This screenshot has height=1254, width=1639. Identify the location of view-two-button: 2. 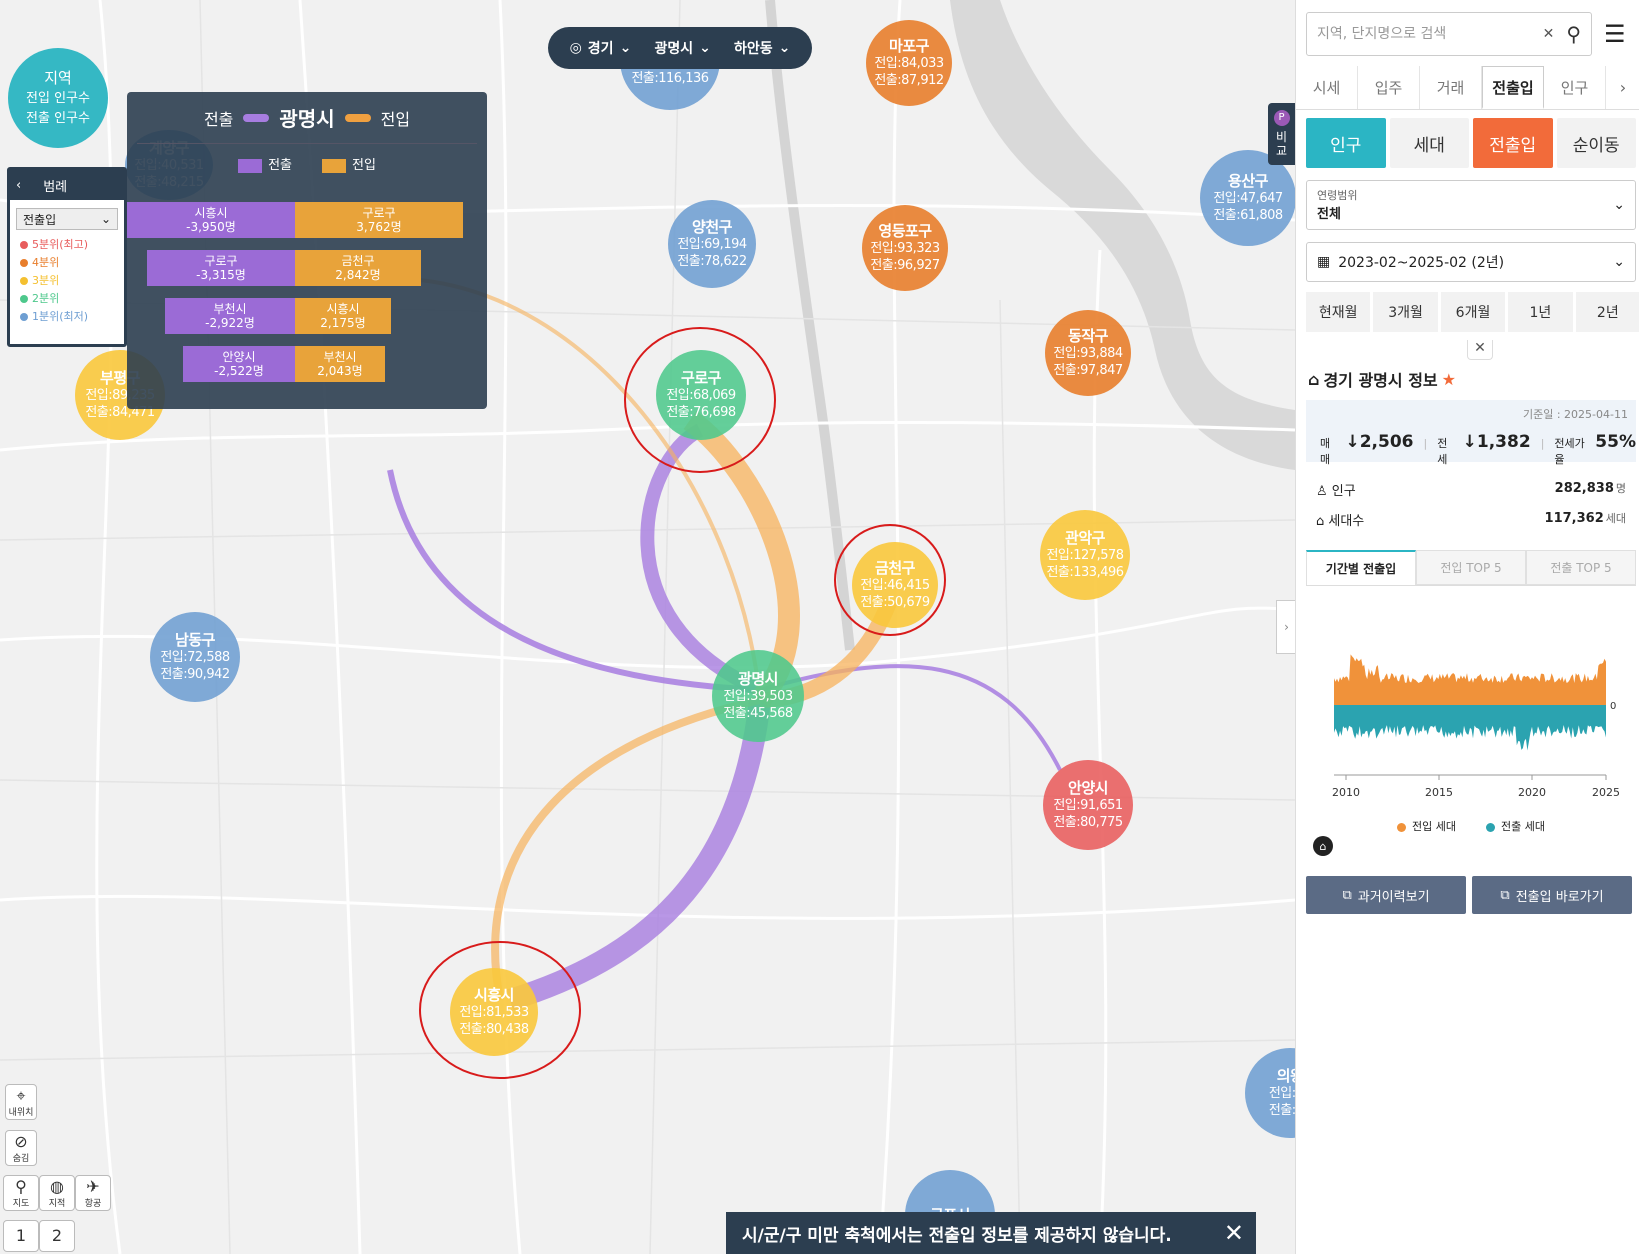
(57, 1236).